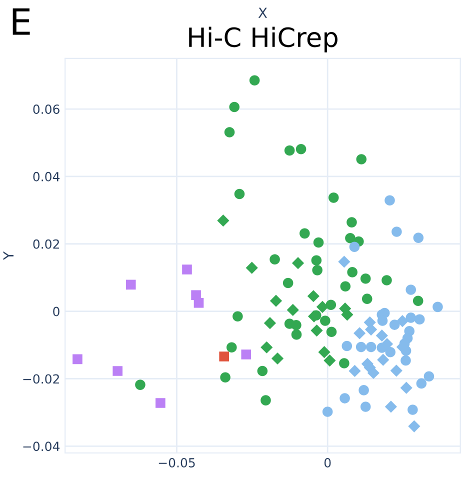 The width and height of the screenshot is (465, 487). What do you see at coordinates (41, 447) in the screenshot?
I see `y-tick-label: −0.04` at bounding box center [41, 447].